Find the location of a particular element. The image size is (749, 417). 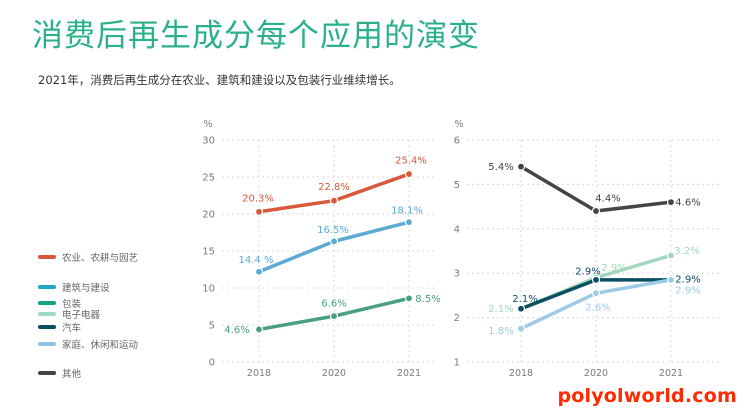

data-label: 25.4% is located at coordinates (411, 161).